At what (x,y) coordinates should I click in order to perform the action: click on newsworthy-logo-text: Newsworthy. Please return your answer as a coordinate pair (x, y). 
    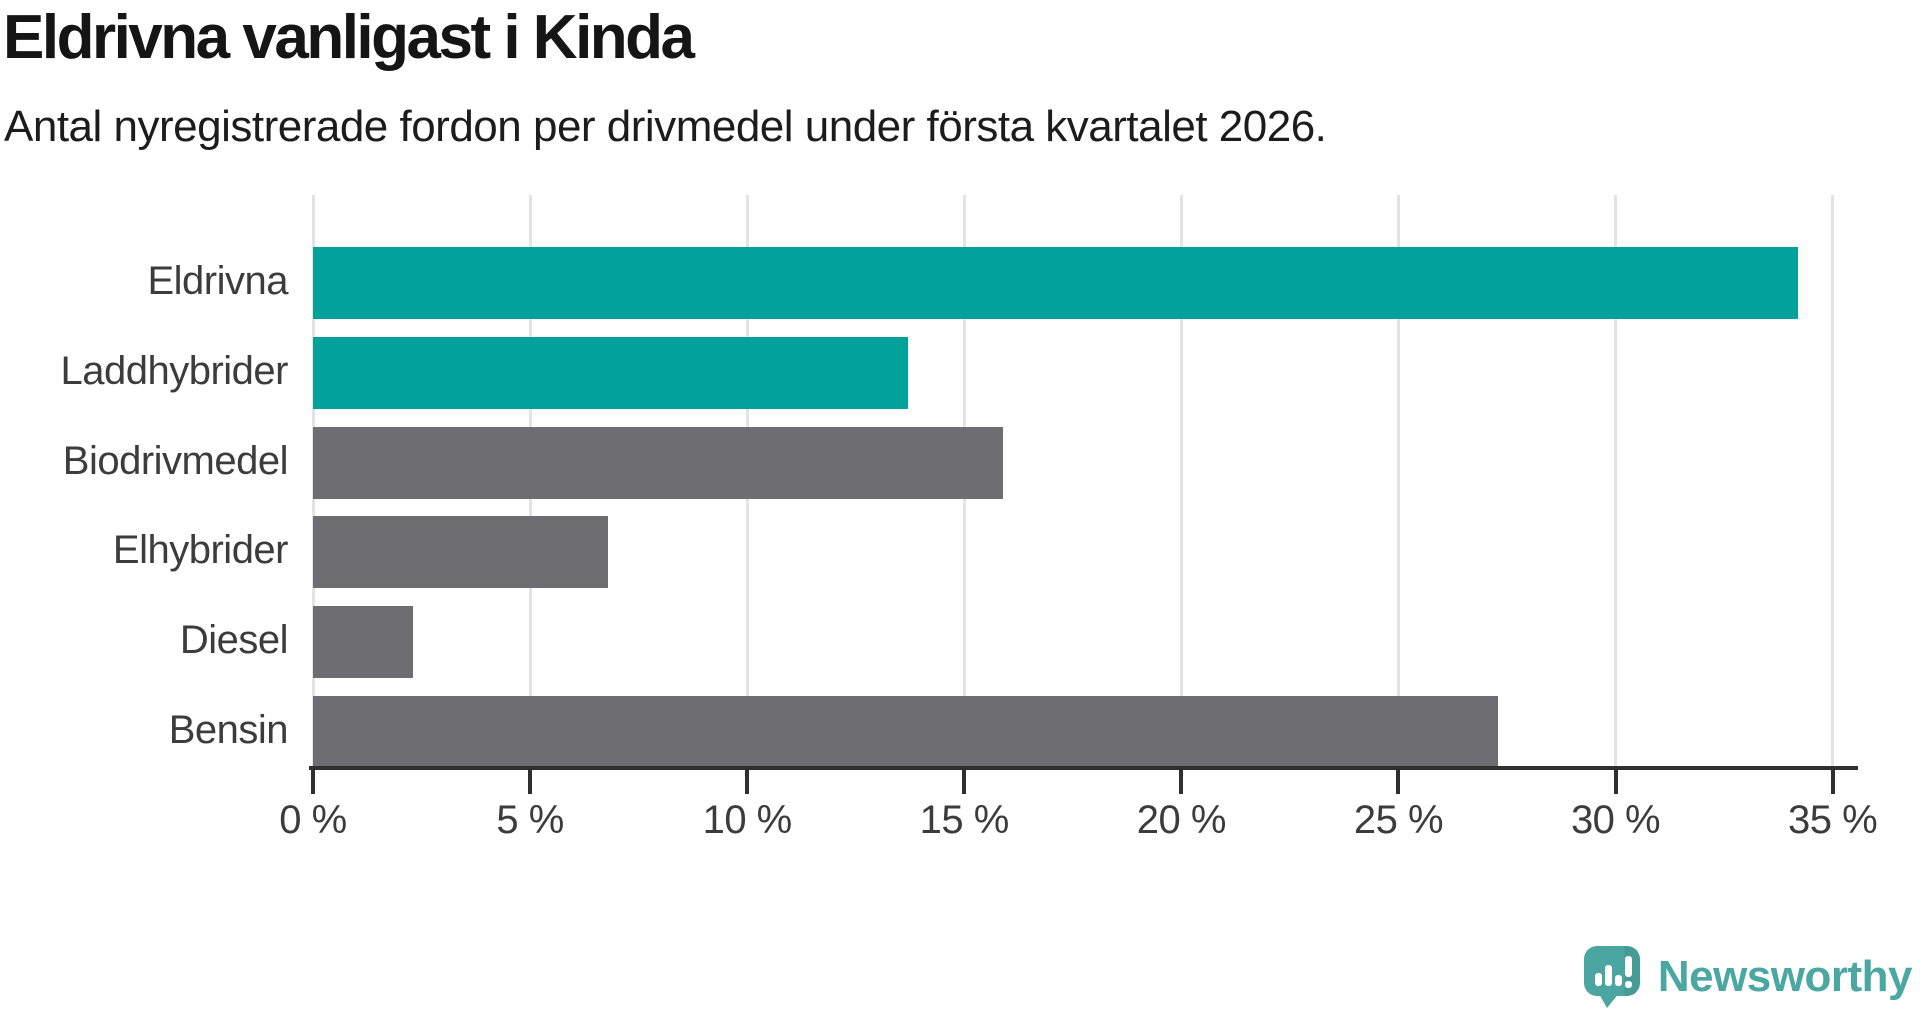
    Looking at the image, I should click on (1785, 976).